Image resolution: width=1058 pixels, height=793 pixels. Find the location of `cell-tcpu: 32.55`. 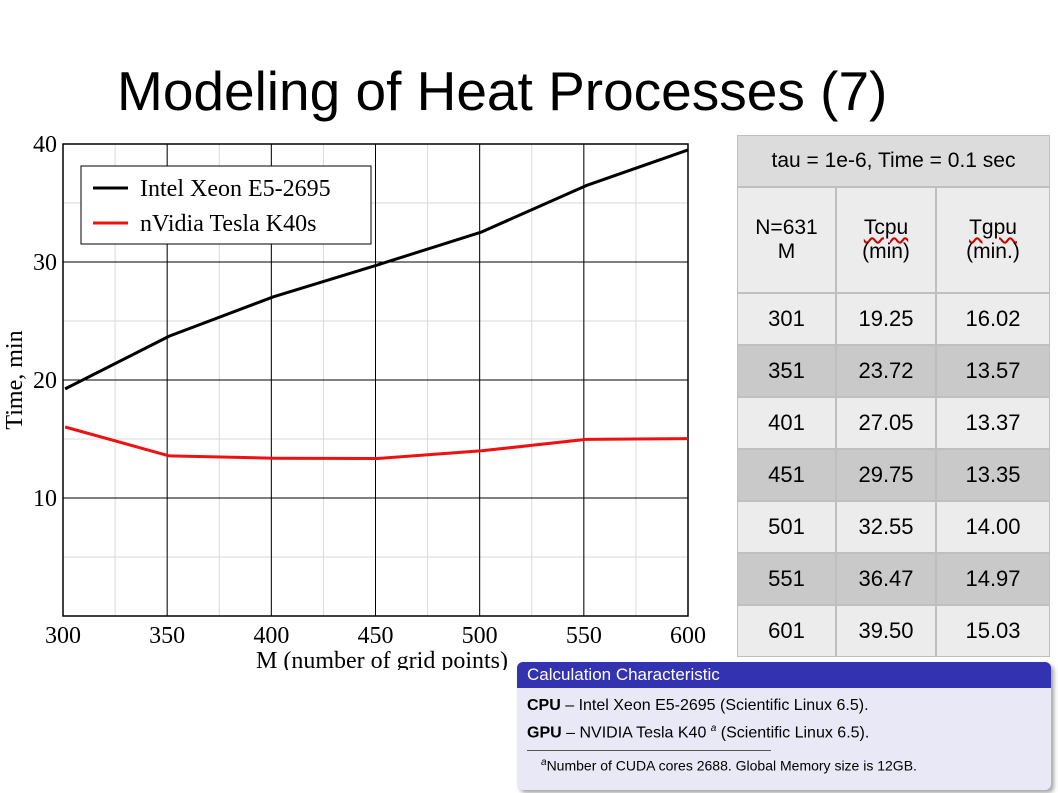

cell-tcpu: 32.55 is located at coordinates (886, 527).